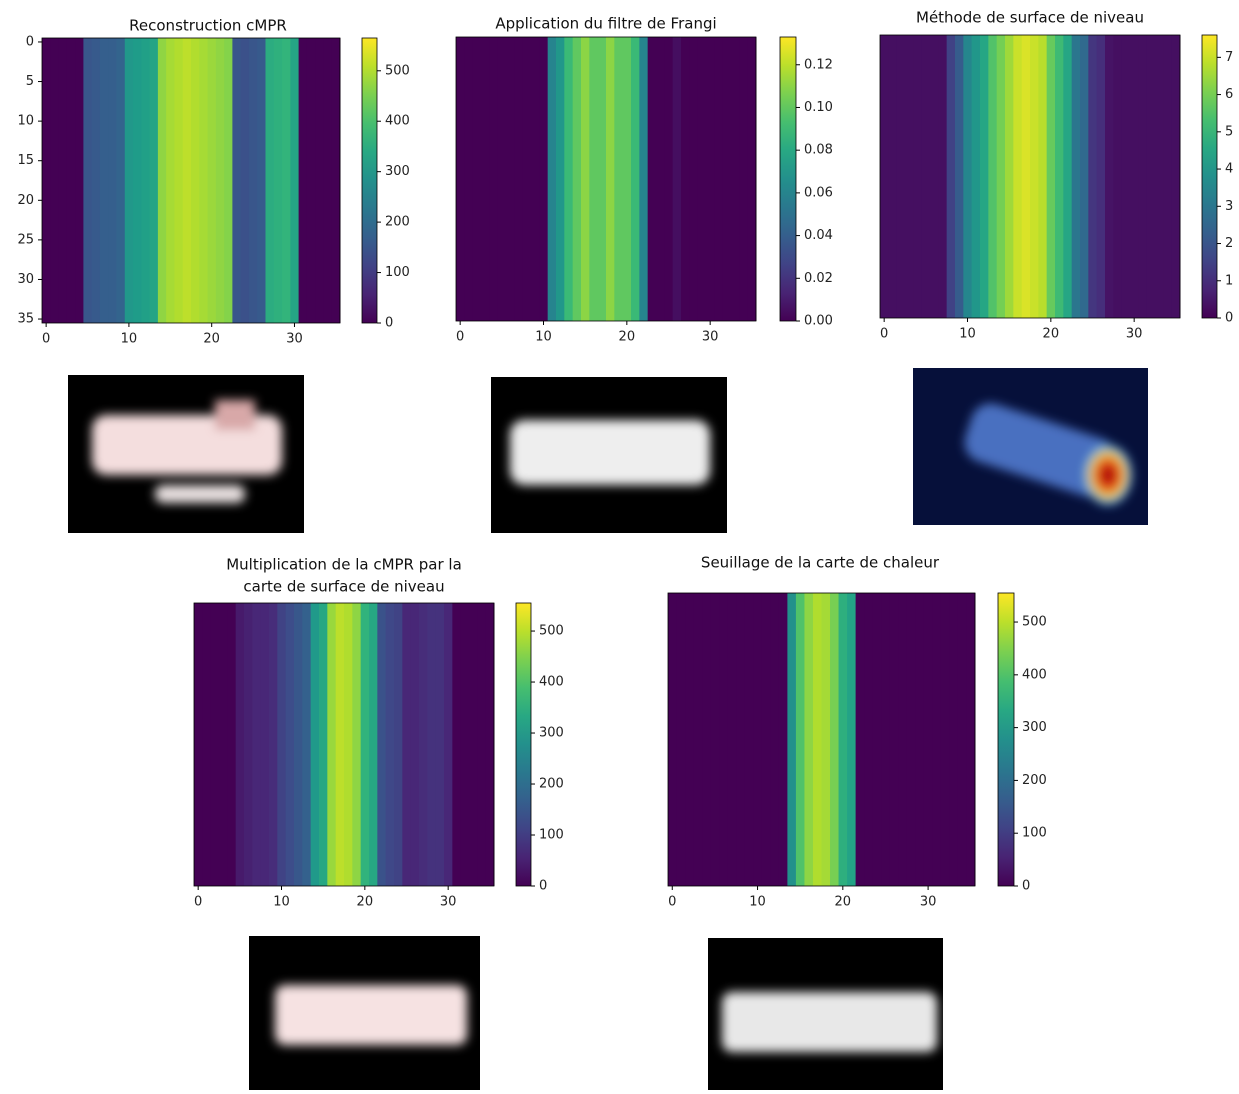 The height and width of the screenshot is (1094, 1239). I want to click on colorbar-tick-label: 400, so click(397, 121).